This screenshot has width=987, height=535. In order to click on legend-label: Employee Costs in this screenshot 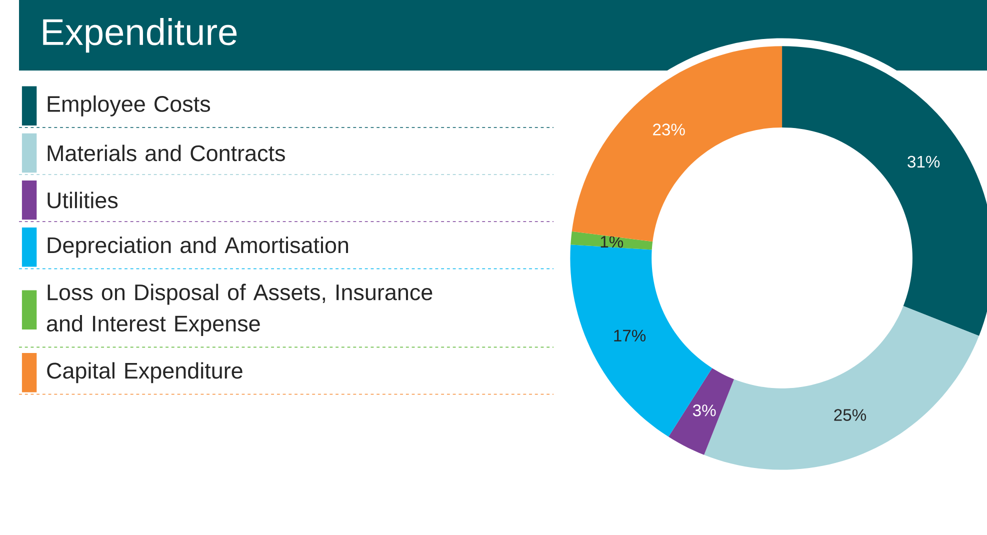, I will do `click(129, 106)`.